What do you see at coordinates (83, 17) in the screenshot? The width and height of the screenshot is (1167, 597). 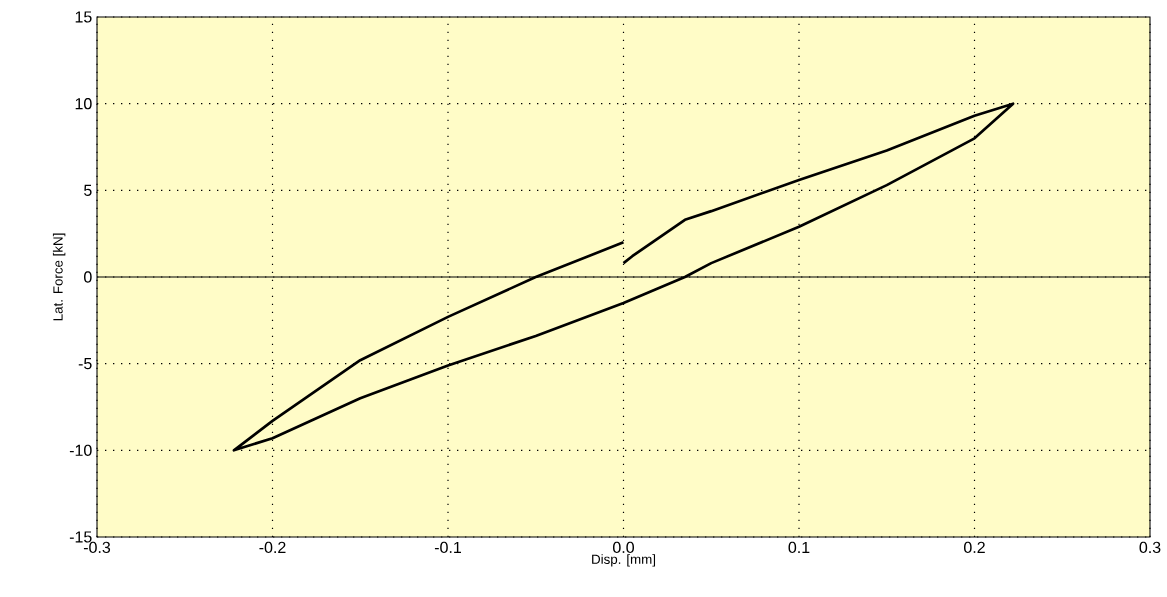 I see `y-tick-label: 15` at bounding box center [83, 17].